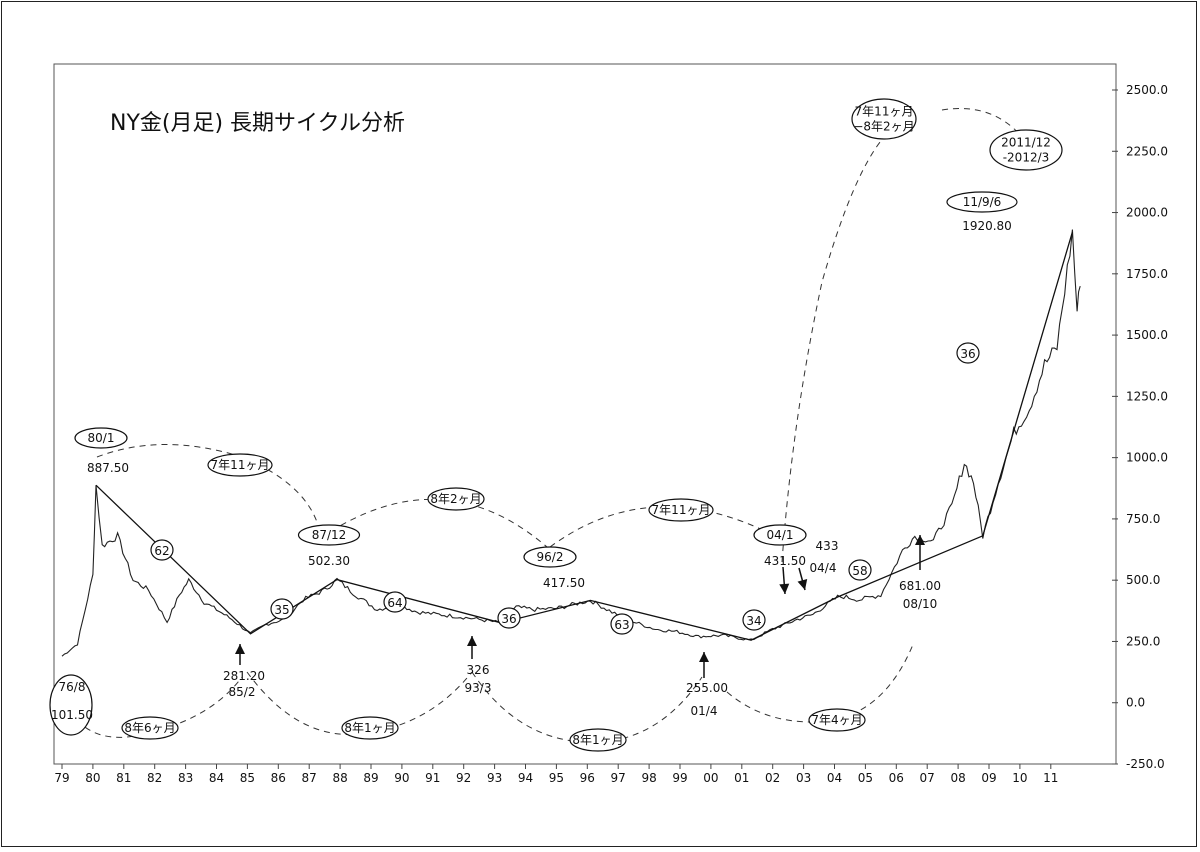 This screenshot has width=1200, height=852. I want to click on extremum-date: 08/10, so click(920, 604).